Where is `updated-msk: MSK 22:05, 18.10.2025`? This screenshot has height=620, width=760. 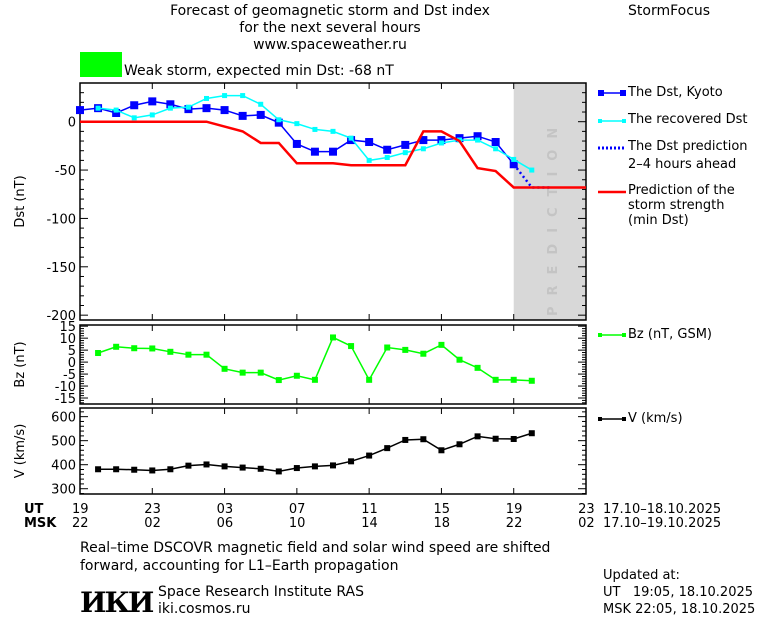 updated-msk: MSK 22:05, 18.10.2025 is located at coordinates (679, 609).